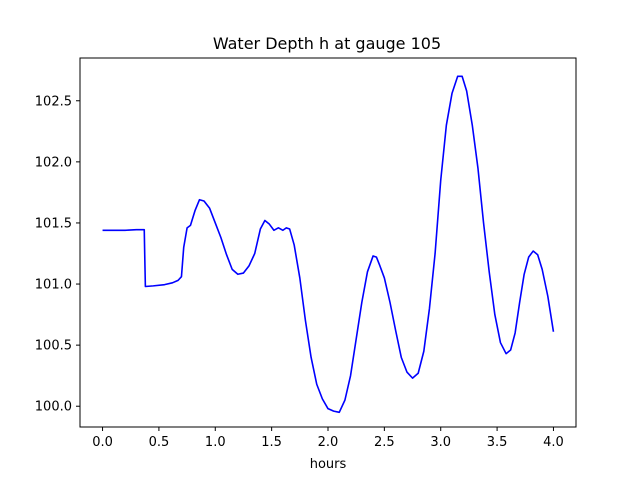 The image size is (640, 480). What do you see at coordinates (159, 442) in the screenshot?
I see `x-tick-label: 0.5` at bounding box center [159, 442].